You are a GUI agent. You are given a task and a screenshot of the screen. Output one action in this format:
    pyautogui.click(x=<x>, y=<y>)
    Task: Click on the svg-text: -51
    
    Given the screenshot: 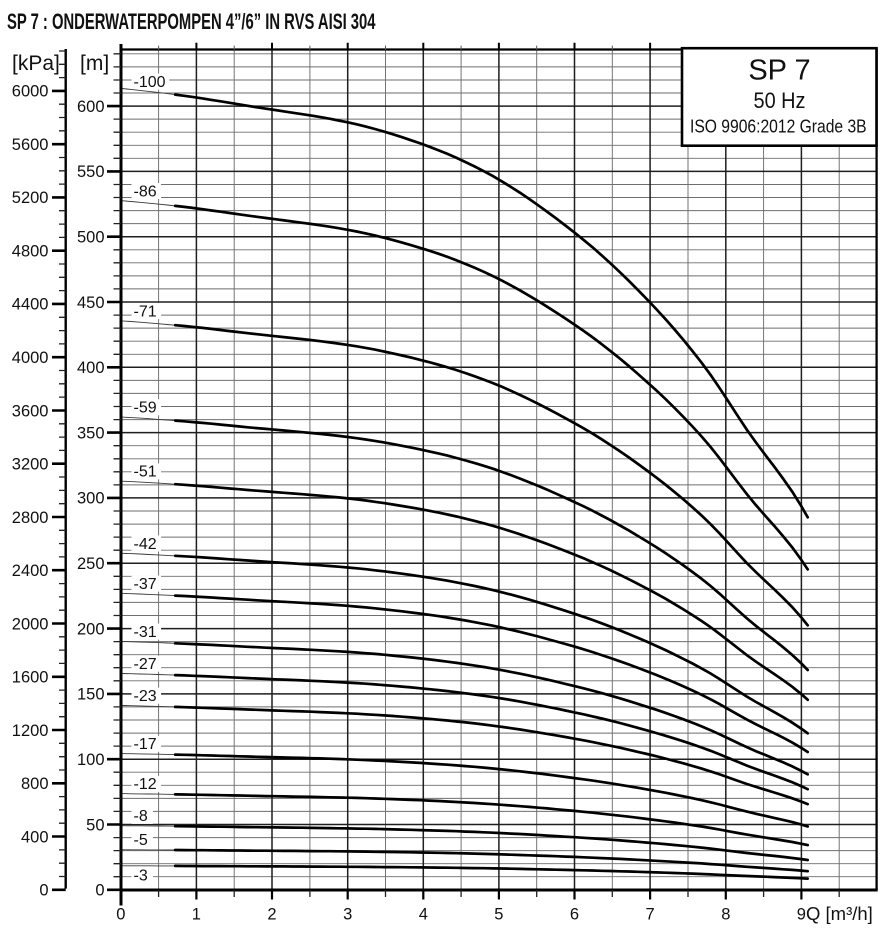 What is the action you would take?
    pyautogui.click(x=145, y=472)
    